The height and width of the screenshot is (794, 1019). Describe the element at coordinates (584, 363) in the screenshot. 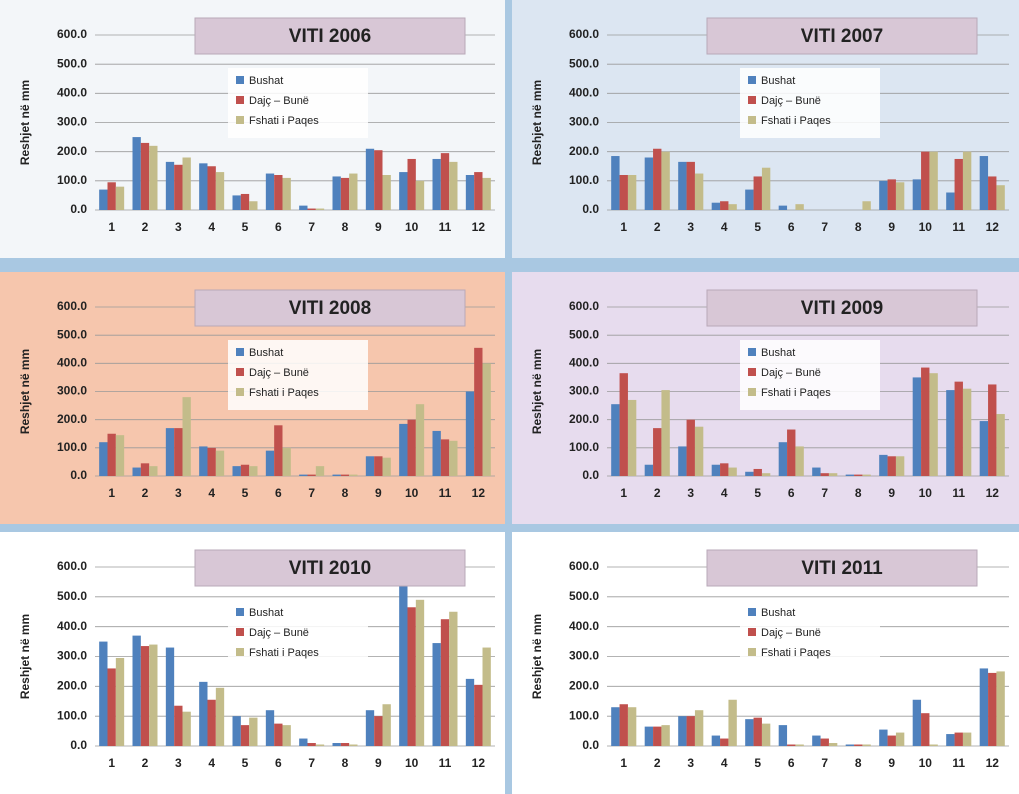

I see `y-tick-label: 400.0` at that location.